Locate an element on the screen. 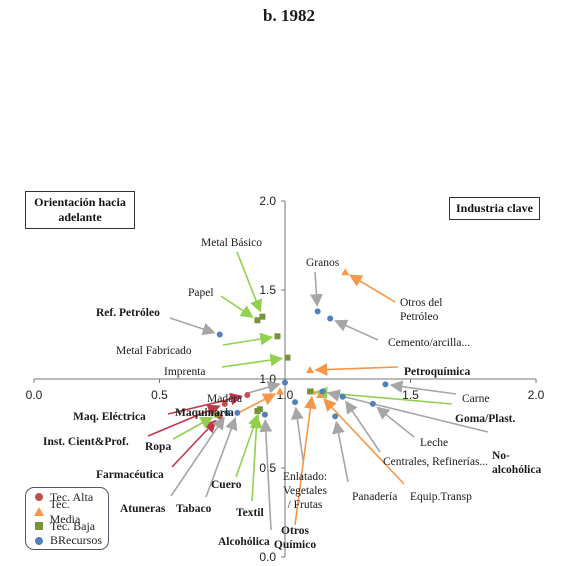  point-label: Alcohólica is located at coordinates (244, 542).